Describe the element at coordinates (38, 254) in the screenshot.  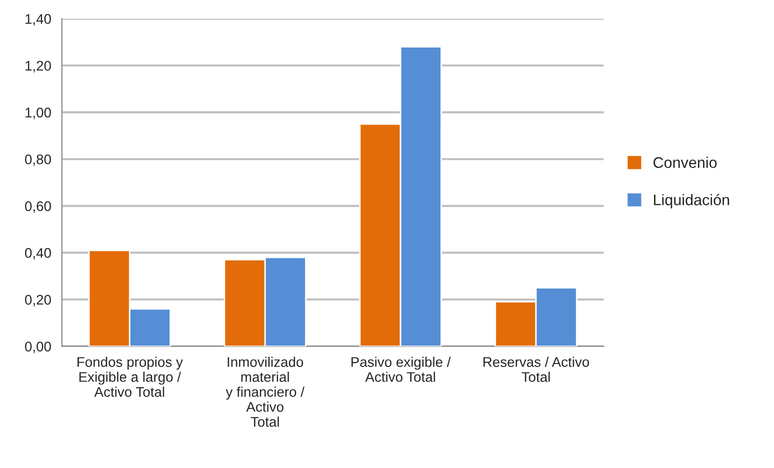
I see `y-tick-label: 0,40` at that location.